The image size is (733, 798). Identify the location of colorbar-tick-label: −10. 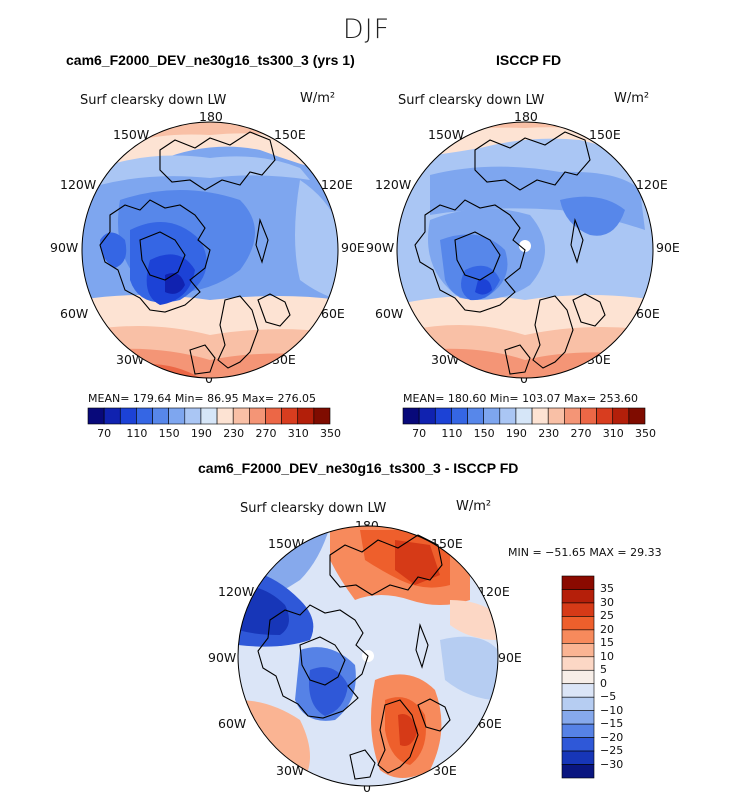
(612, 710).